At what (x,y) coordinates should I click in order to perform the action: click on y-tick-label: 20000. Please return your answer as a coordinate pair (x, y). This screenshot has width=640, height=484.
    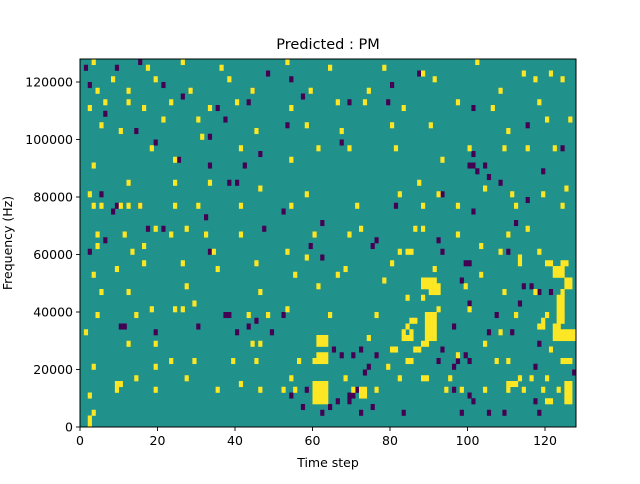
    Looking at the image, I should click on (53, 369).